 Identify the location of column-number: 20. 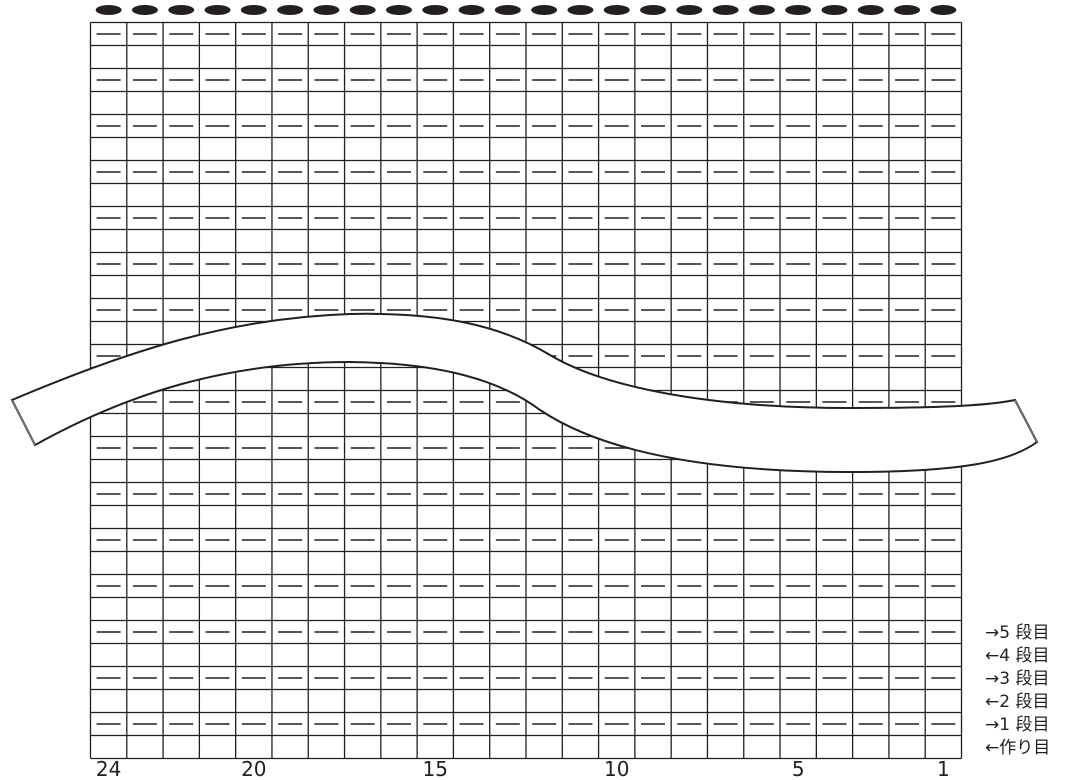
(253, 768).